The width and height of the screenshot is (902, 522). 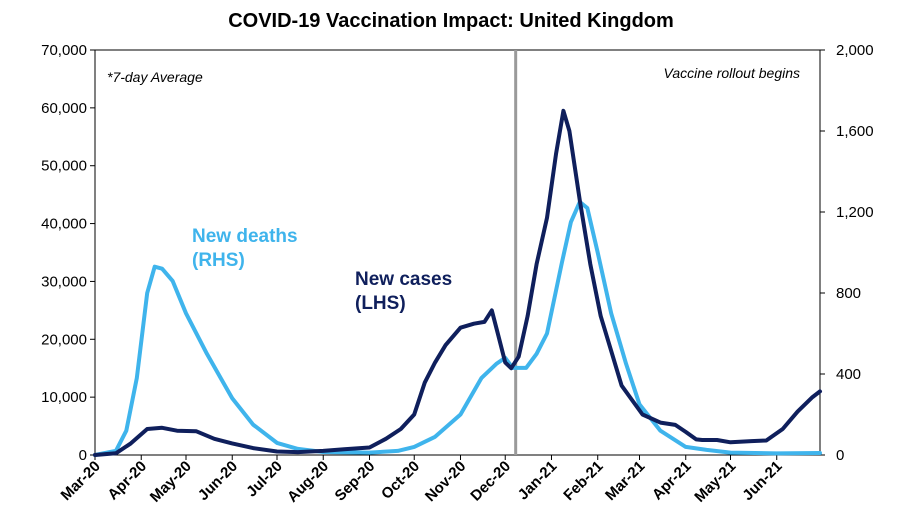 I want to click on deaths-series-label-line2: (RHS), so click(x=218, y=260).